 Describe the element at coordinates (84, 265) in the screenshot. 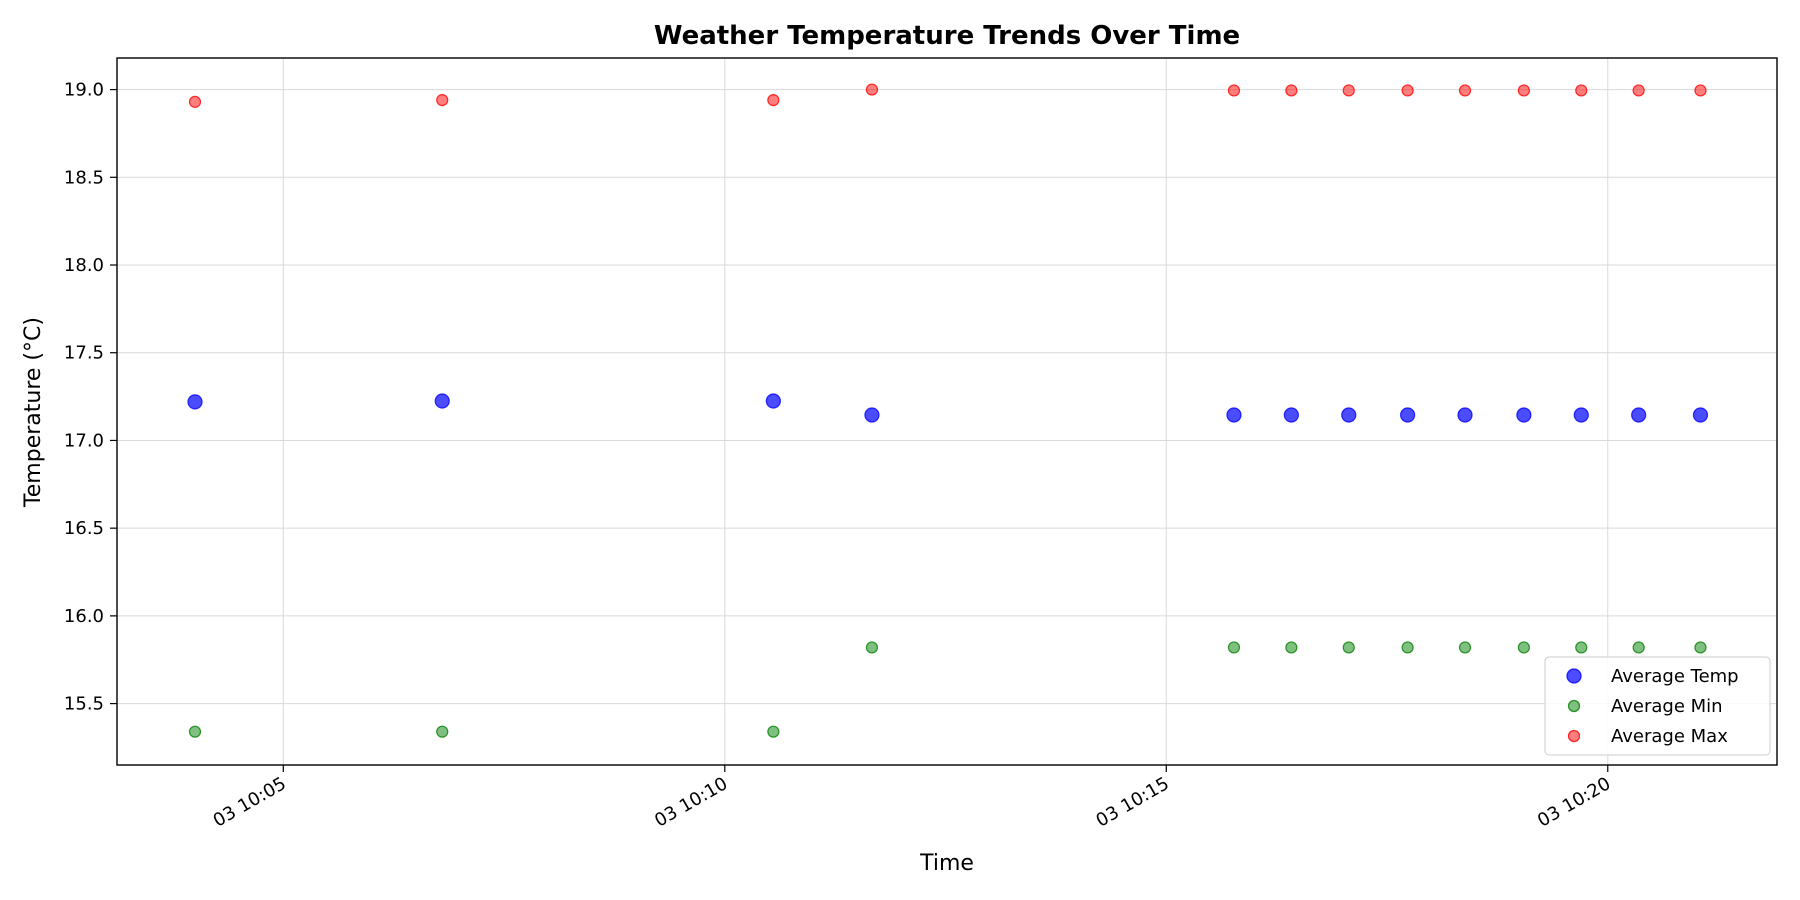

I see `y-tick-label: 18.0` at that location.